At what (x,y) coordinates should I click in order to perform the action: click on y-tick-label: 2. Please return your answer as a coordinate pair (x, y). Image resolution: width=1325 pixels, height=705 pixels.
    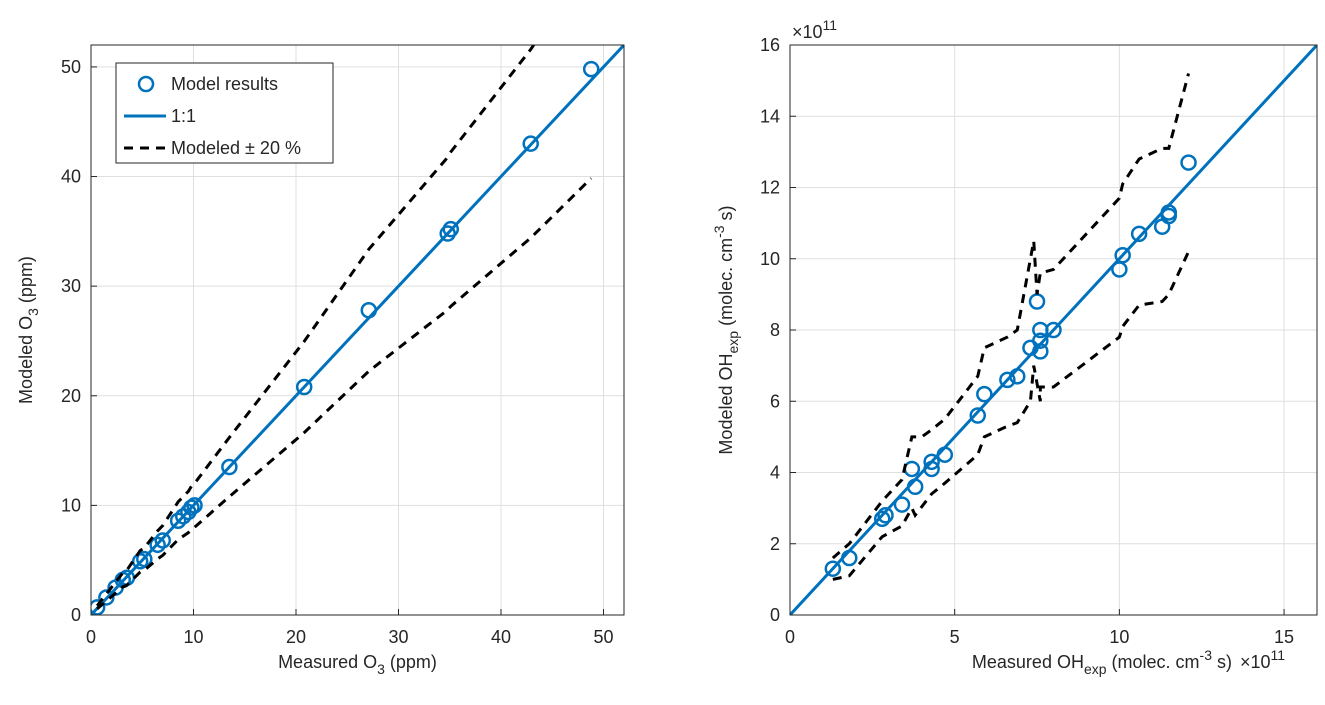
    Looking at the image, I should click on (775, 544).